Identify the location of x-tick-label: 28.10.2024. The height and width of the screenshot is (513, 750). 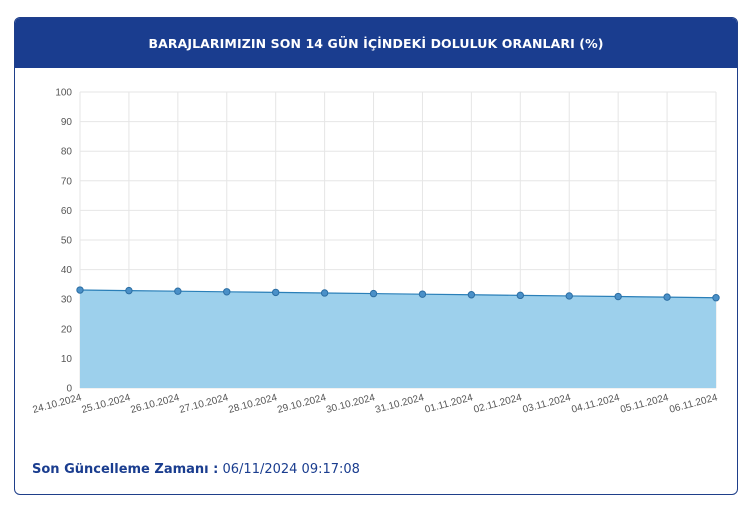
(253, 404).